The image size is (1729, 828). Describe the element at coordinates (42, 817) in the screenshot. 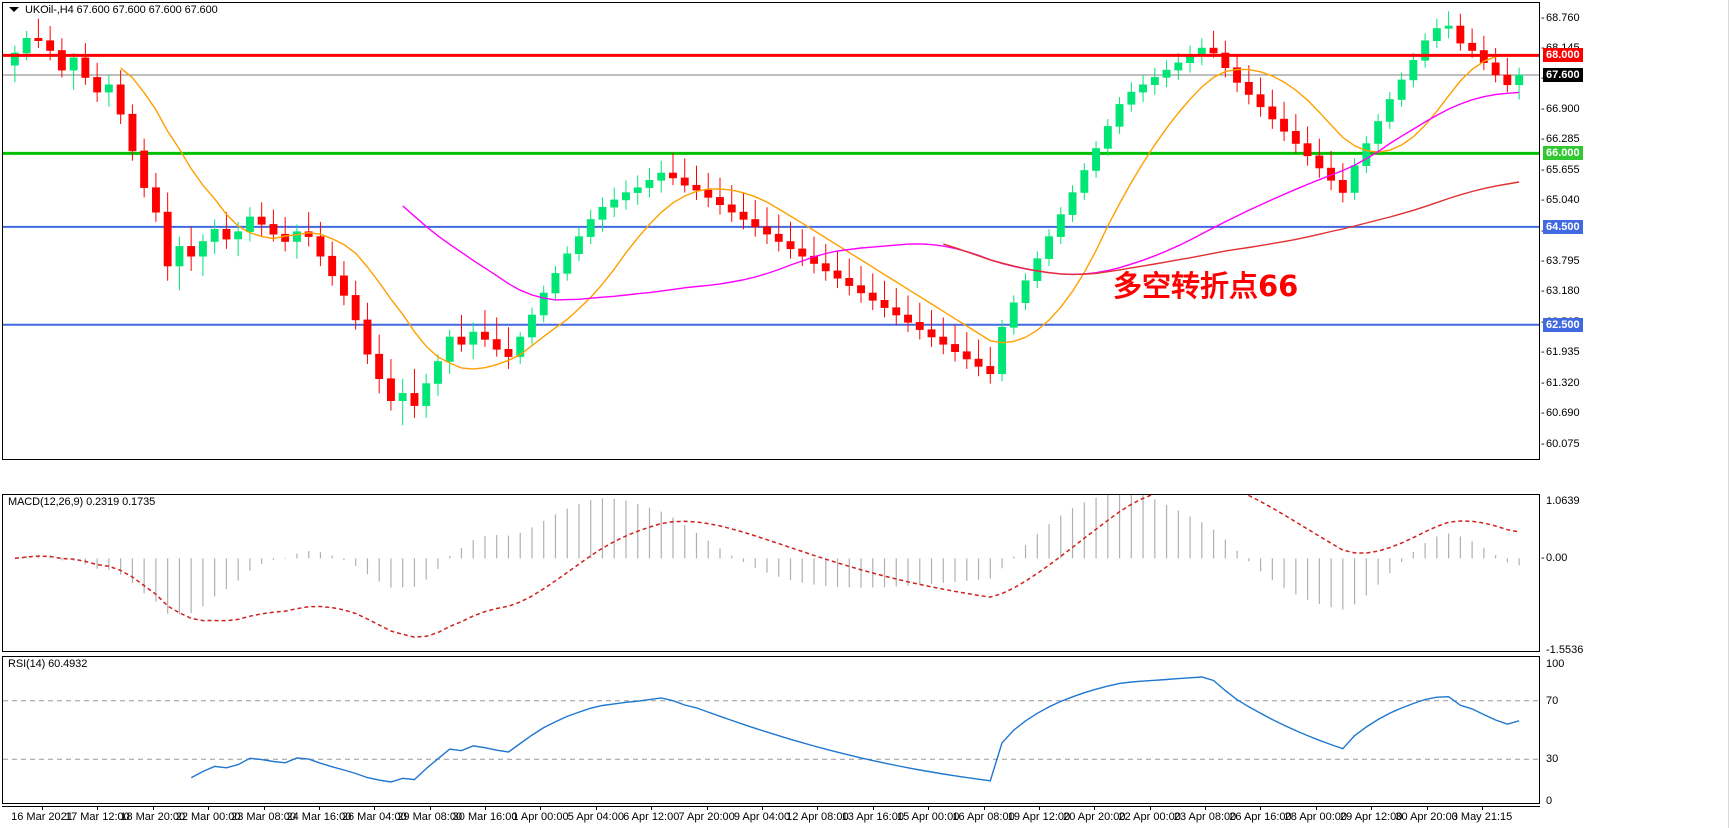

I see `time-axis-tick: 16 Mar 2021` at that location.